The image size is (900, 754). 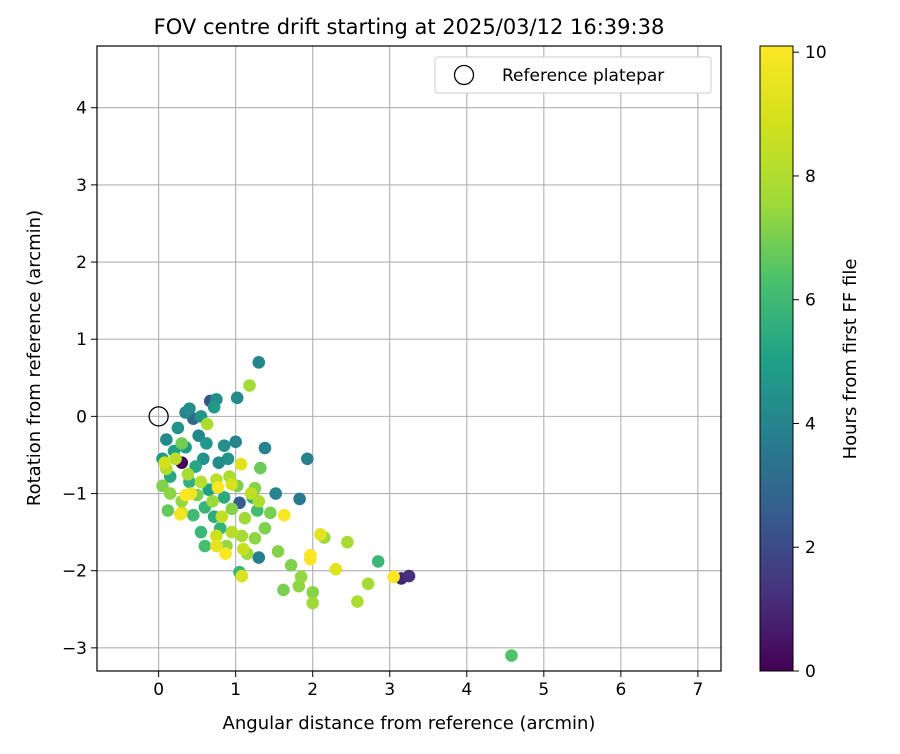 I want to click on colorbar: 0 2 4 6 8 10 Hours from first FF file, so click(x=810, y=362).